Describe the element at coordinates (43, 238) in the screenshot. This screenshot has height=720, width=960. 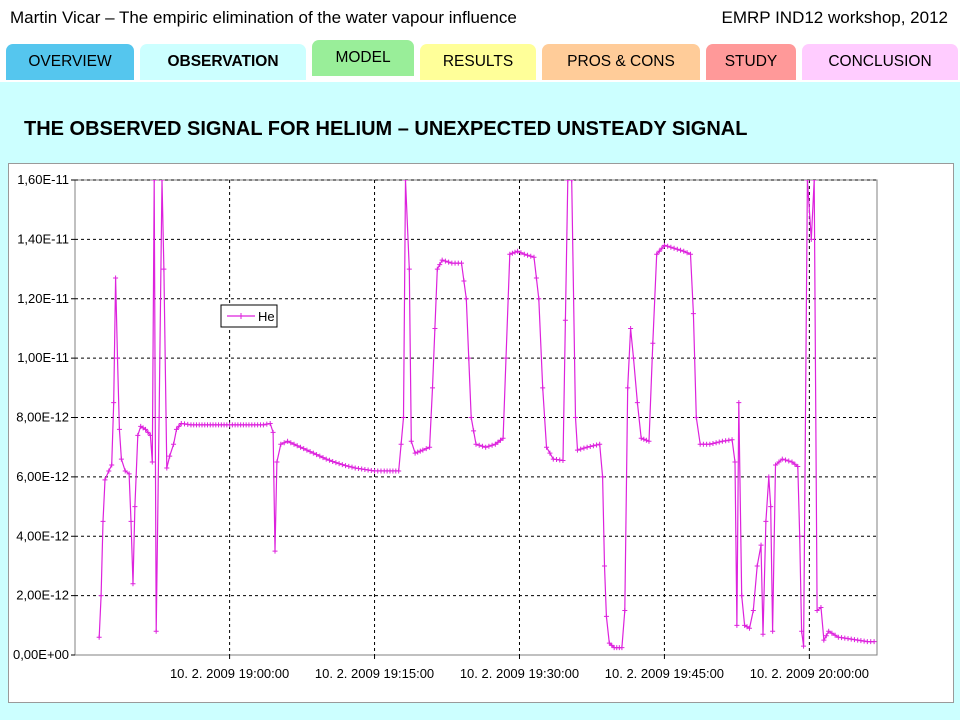
I see `y-tick-label: 1,40E-11` at that location.